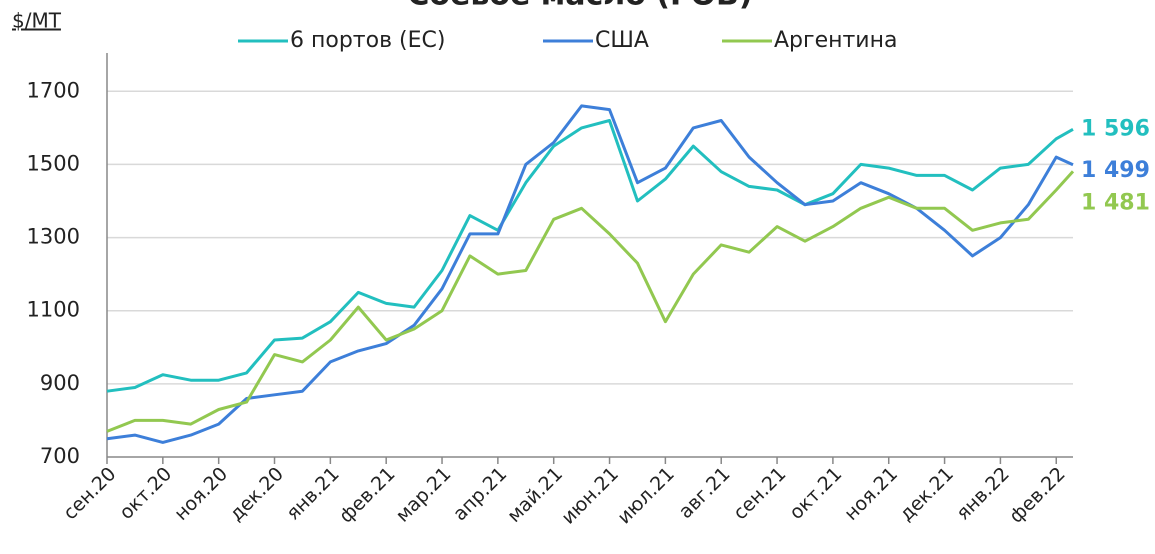 Image resolution: width=1155 pixels, height=554 pixels. Describe the element at coordinates (622, 40) in the screenshot. I see `legend-label: США` at that location.